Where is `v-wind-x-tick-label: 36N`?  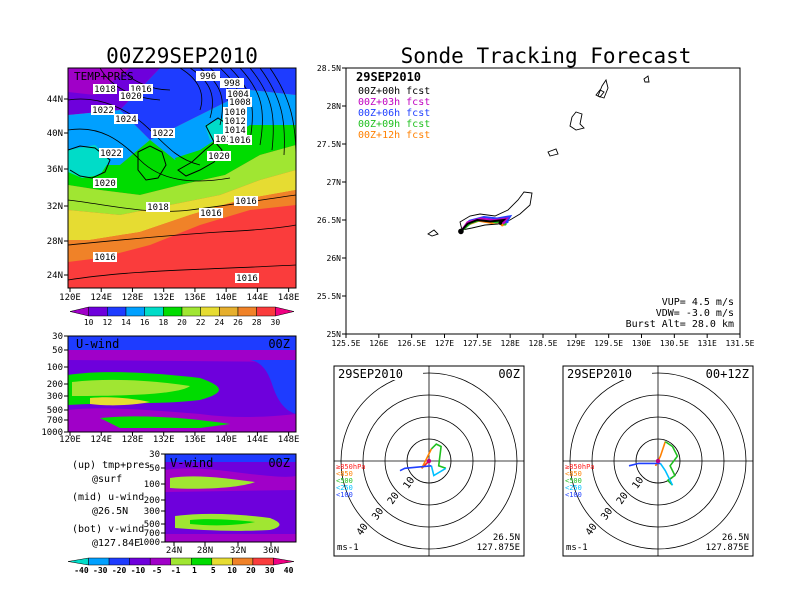 v-wind-x-tick-label: 36N is located at coordinates (271, 551).